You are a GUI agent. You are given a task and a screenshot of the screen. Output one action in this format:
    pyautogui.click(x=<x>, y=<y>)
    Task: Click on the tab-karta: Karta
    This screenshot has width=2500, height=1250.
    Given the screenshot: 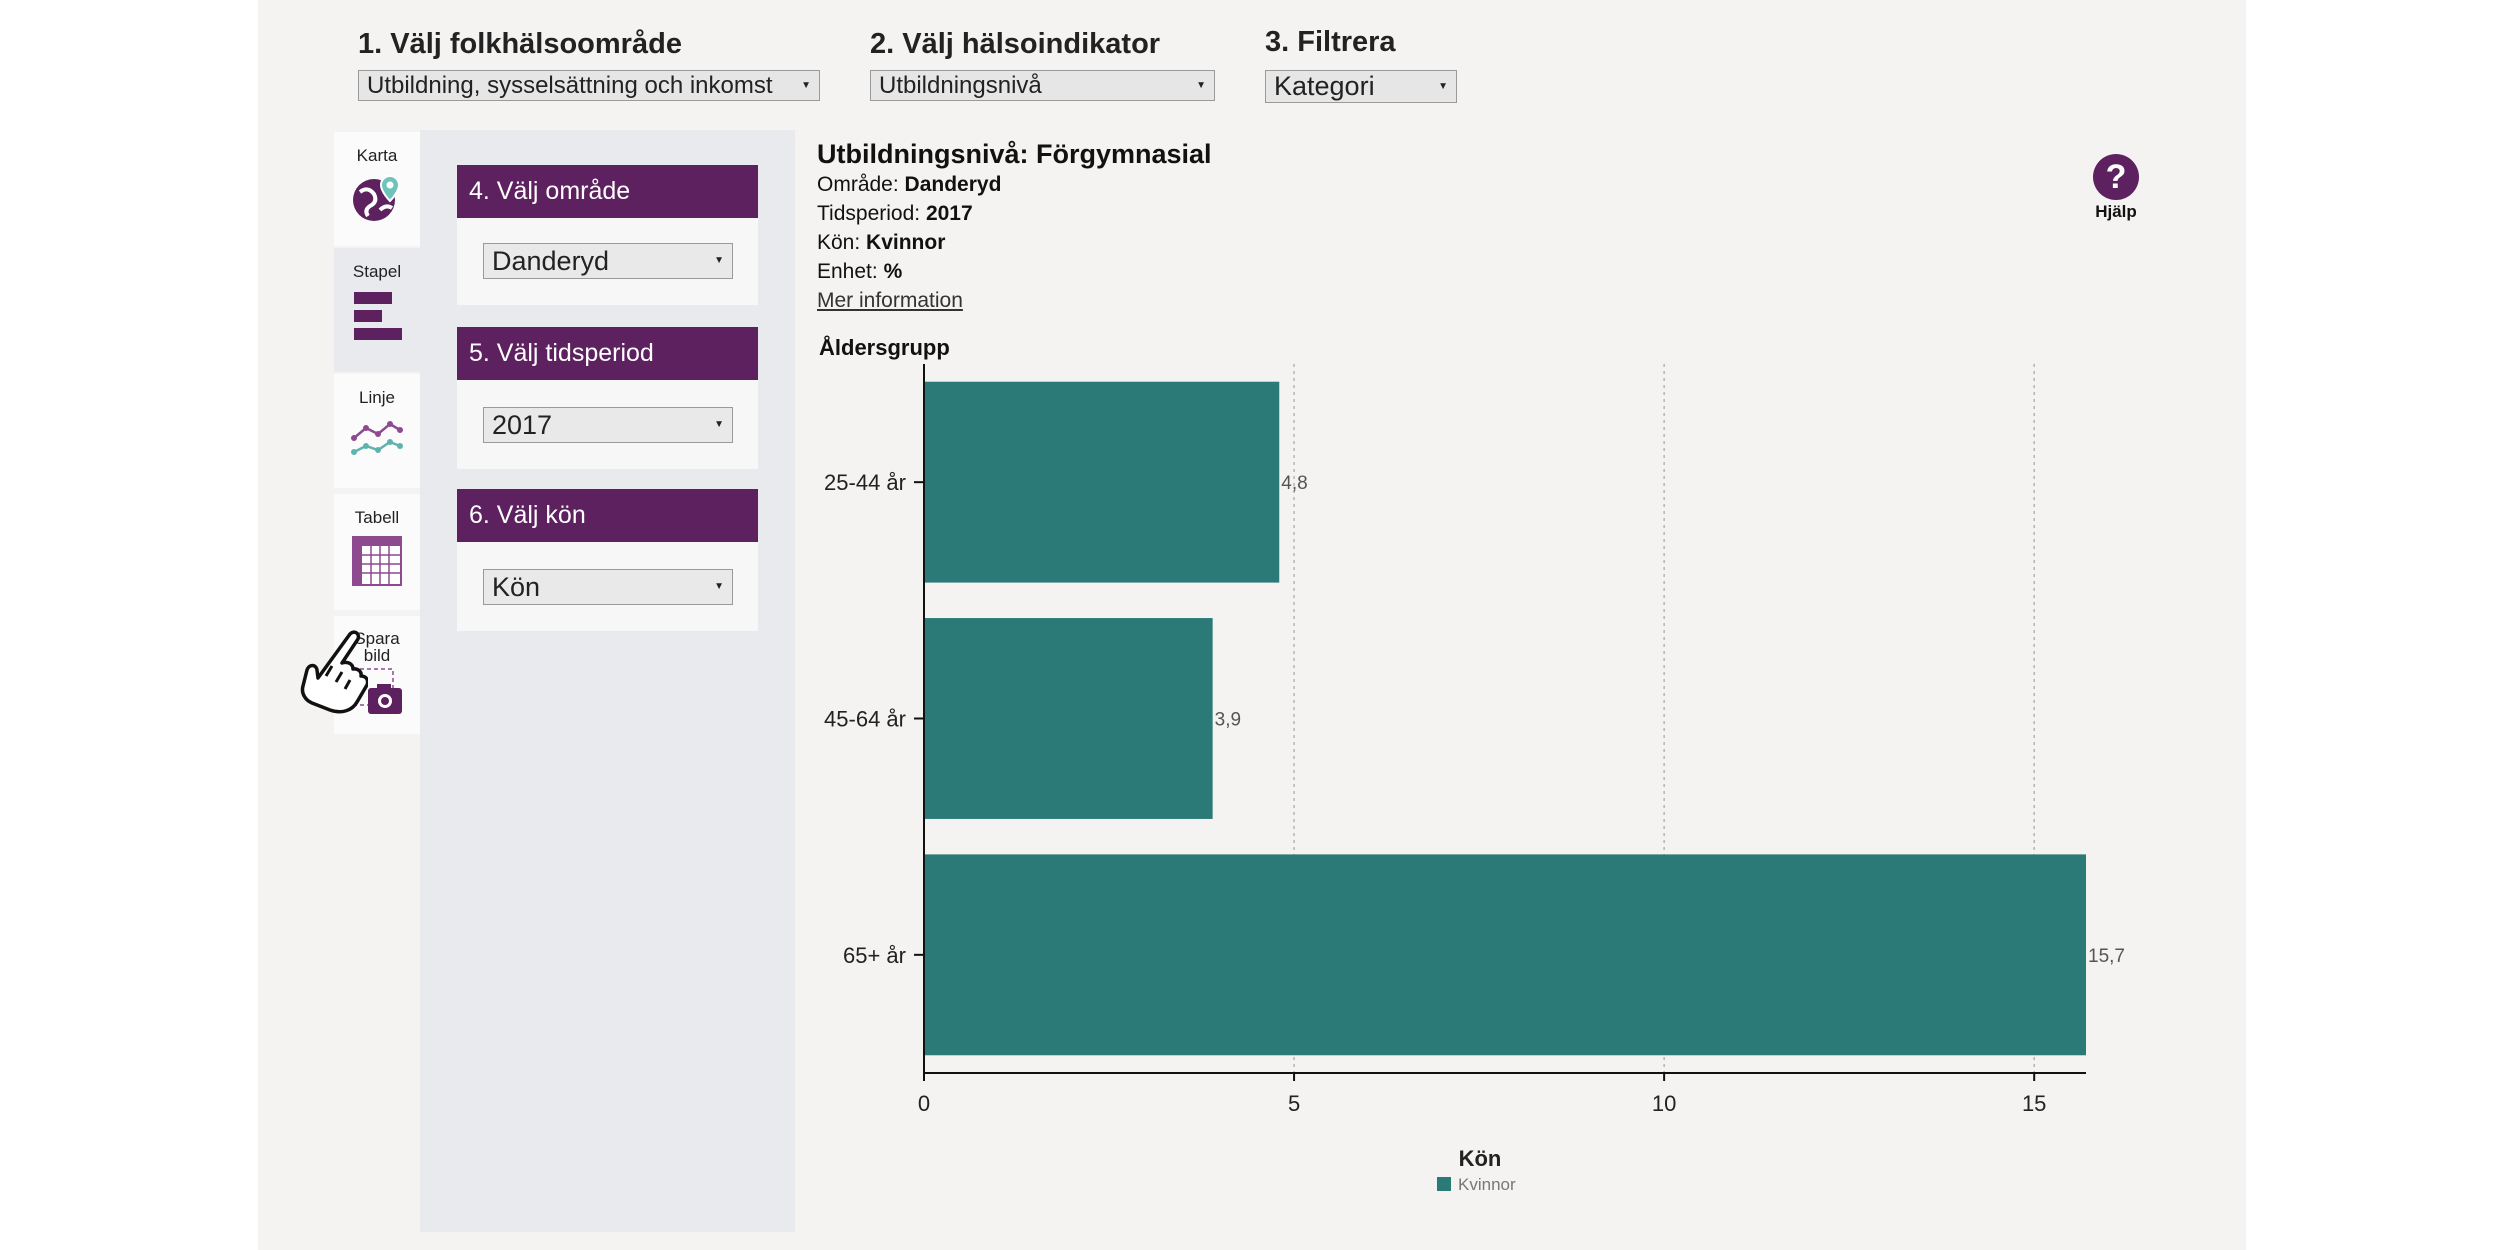 What is the action you would take?
    pyautogui.click(x=377, y=189)
    